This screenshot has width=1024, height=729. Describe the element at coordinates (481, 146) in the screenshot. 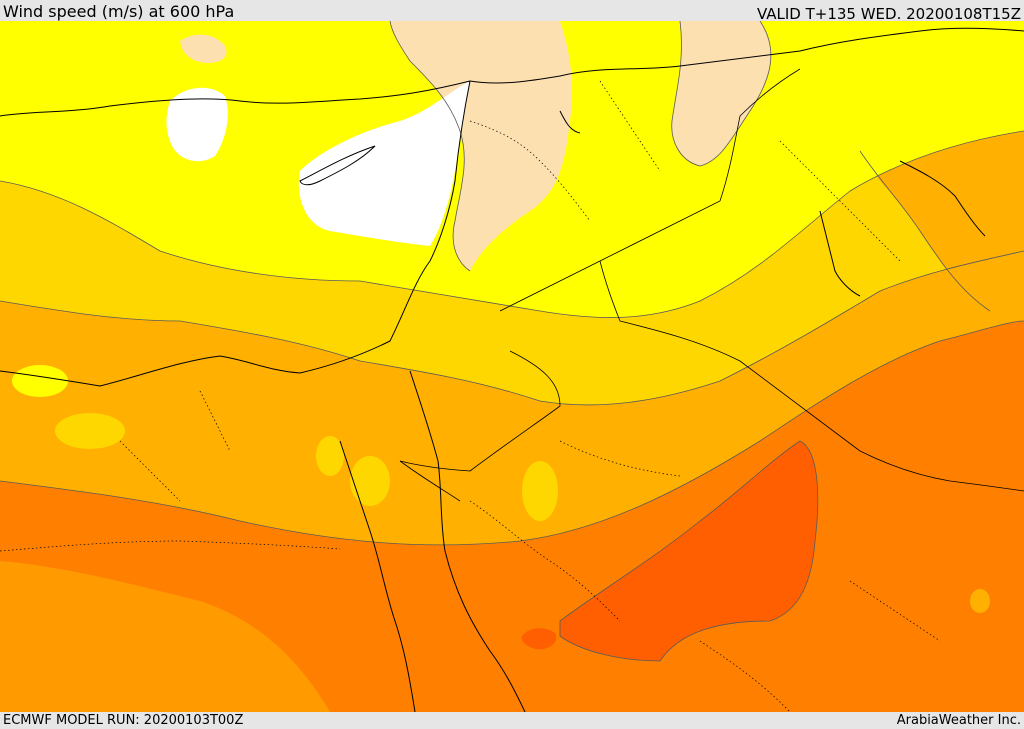

I see `band-1-levant` at that location.